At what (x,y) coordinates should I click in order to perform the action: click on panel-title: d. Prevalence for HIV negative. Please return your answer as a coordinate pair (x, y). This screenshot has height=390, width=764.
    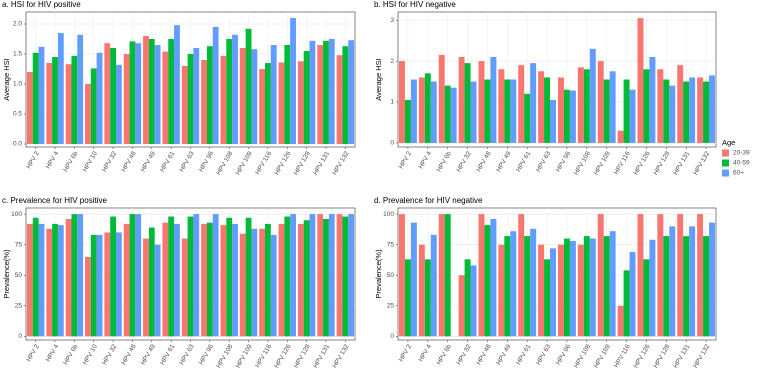
    Looking at the image, I should click on (428, 200).